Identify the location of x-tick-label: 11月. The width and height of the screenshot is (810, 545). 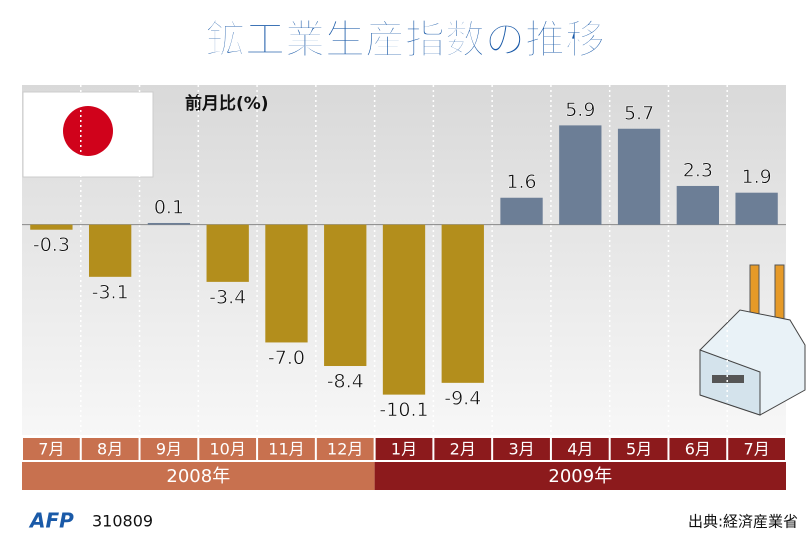
(286, 449).